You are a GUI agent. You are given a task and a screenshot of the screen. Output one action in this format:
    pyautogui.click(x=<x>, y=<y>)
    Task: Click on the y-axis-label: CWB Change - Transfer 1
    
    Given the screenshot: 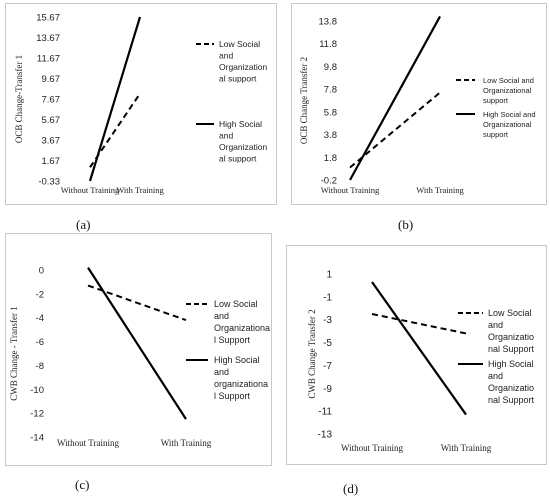 What is the action you would take?
    pyautogui.click(x=14, y=353)
    